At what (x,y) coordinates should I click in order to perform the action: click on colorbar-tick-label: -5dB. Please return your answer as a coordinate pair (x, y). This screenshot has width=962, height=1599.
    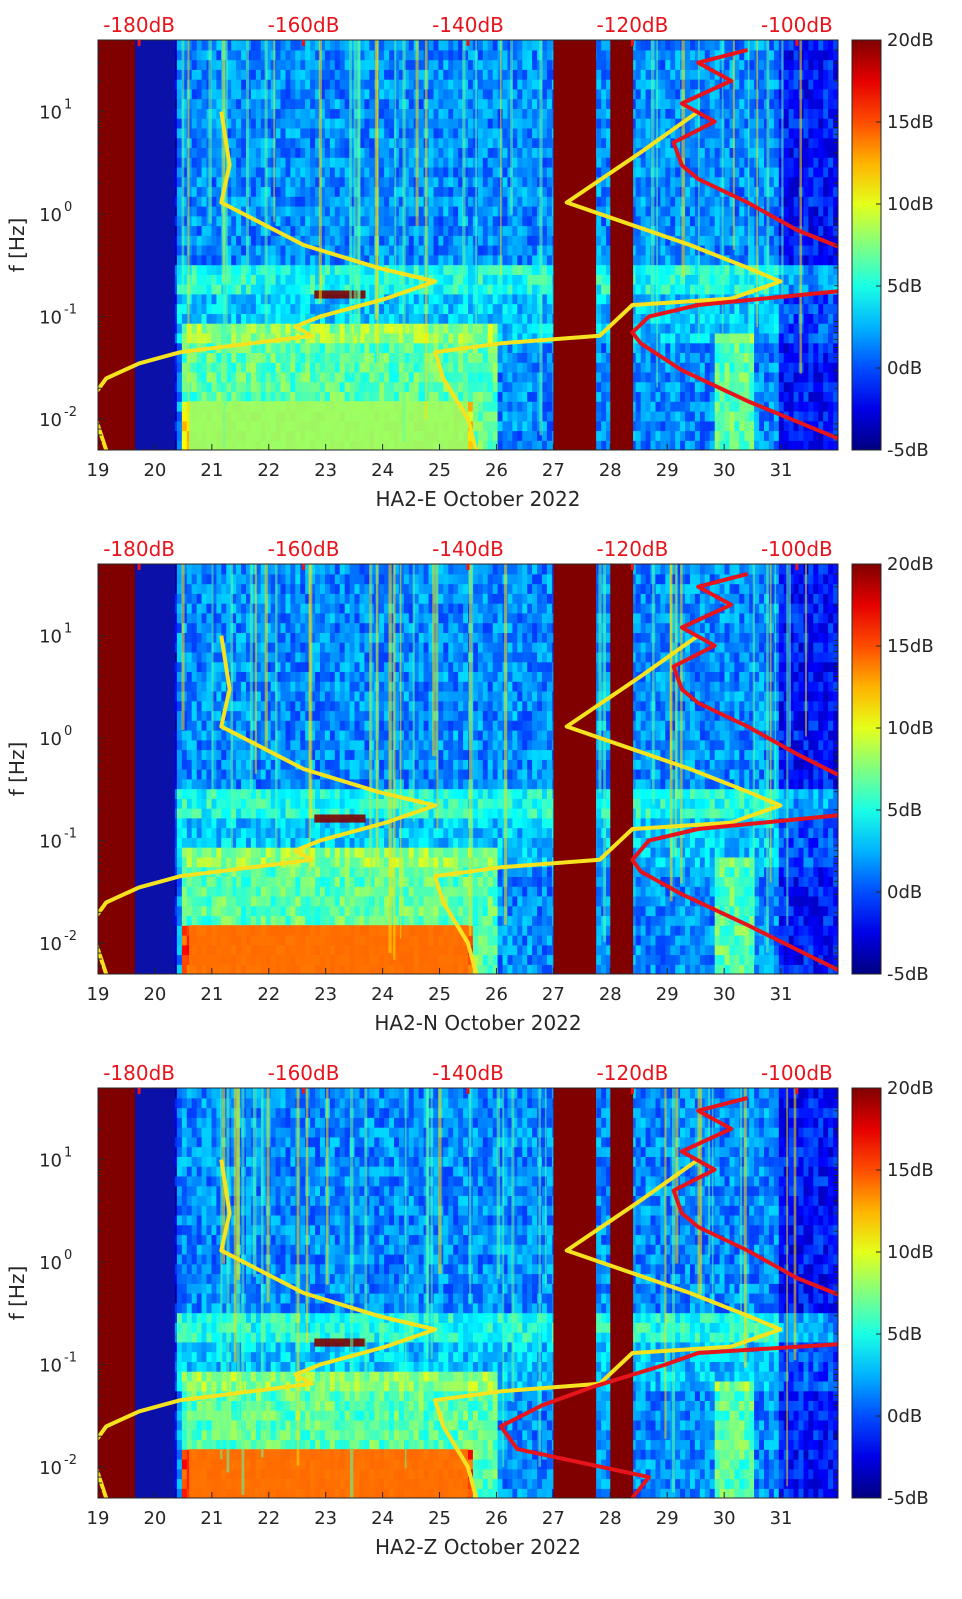
    Looking at the image, I should click on (908, 974).